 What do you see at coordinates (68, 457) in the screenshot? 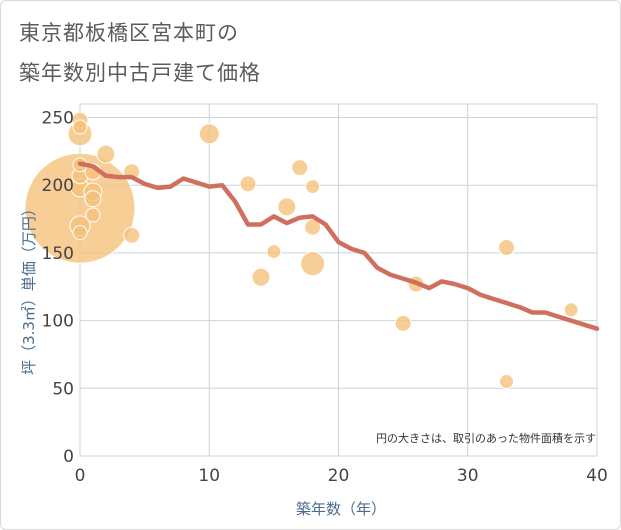
I see `y-tick-label: 0` at bounding box center [68, 457].